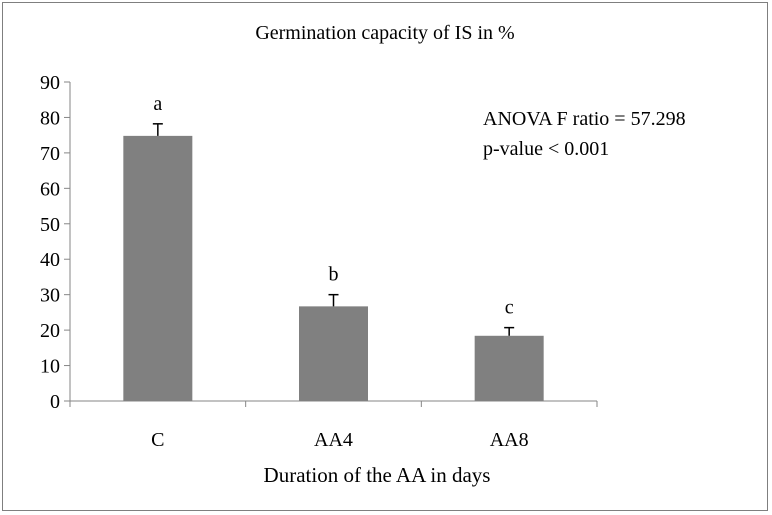 The height and width of the screenshot is (515, 772). Describe the element at coordinates (334, 275) in the screenshot. I see `significance-letter: b` at that location.